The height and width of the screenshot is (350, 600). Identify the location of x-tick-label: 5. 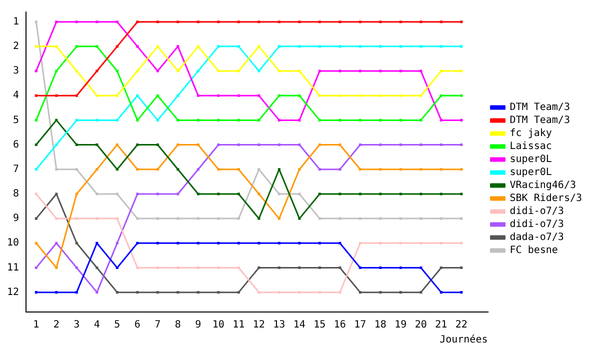
(117, 325).